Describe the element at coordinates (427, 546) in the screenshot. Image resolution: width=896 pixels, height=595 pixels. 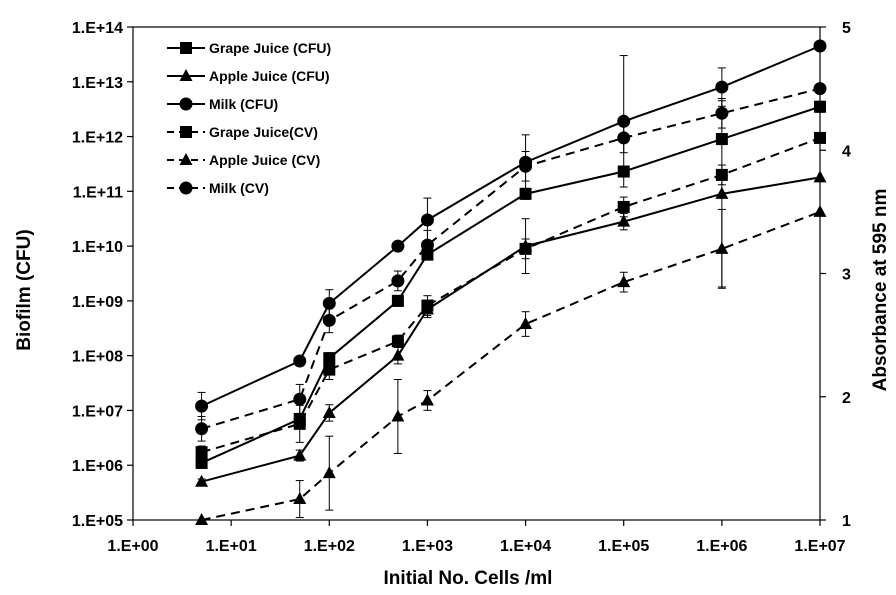
I see `x-tick-label: 1.E+03` at that location.